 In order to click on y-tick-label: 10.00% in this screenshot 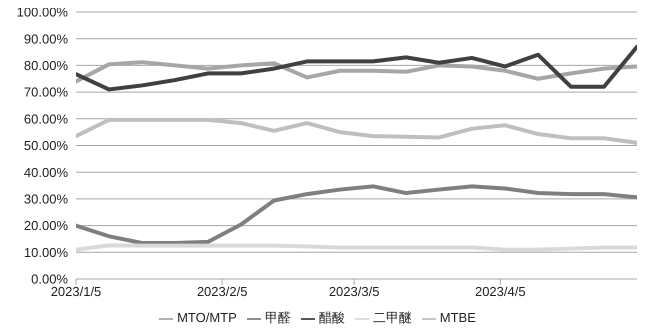, I will do `click(46, 252)`.